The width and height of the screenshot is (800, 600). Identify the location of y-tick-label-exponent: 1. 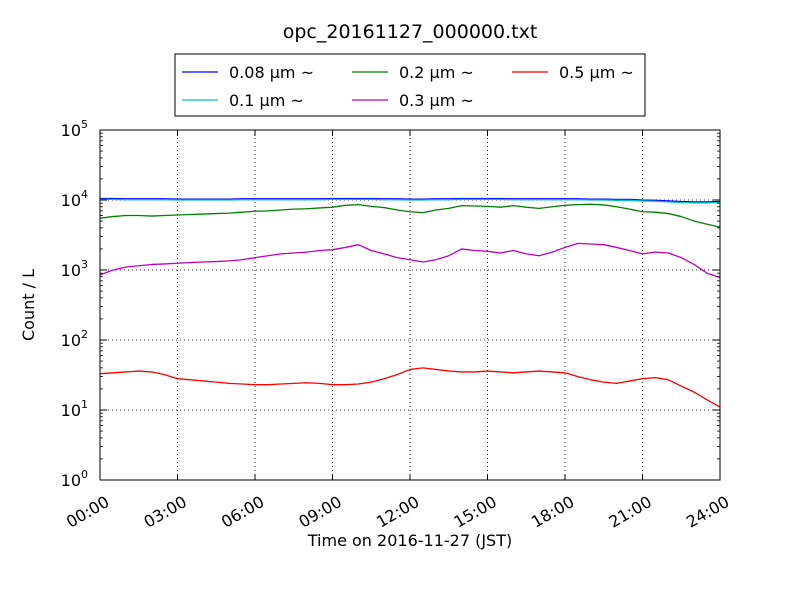
(84, 404).